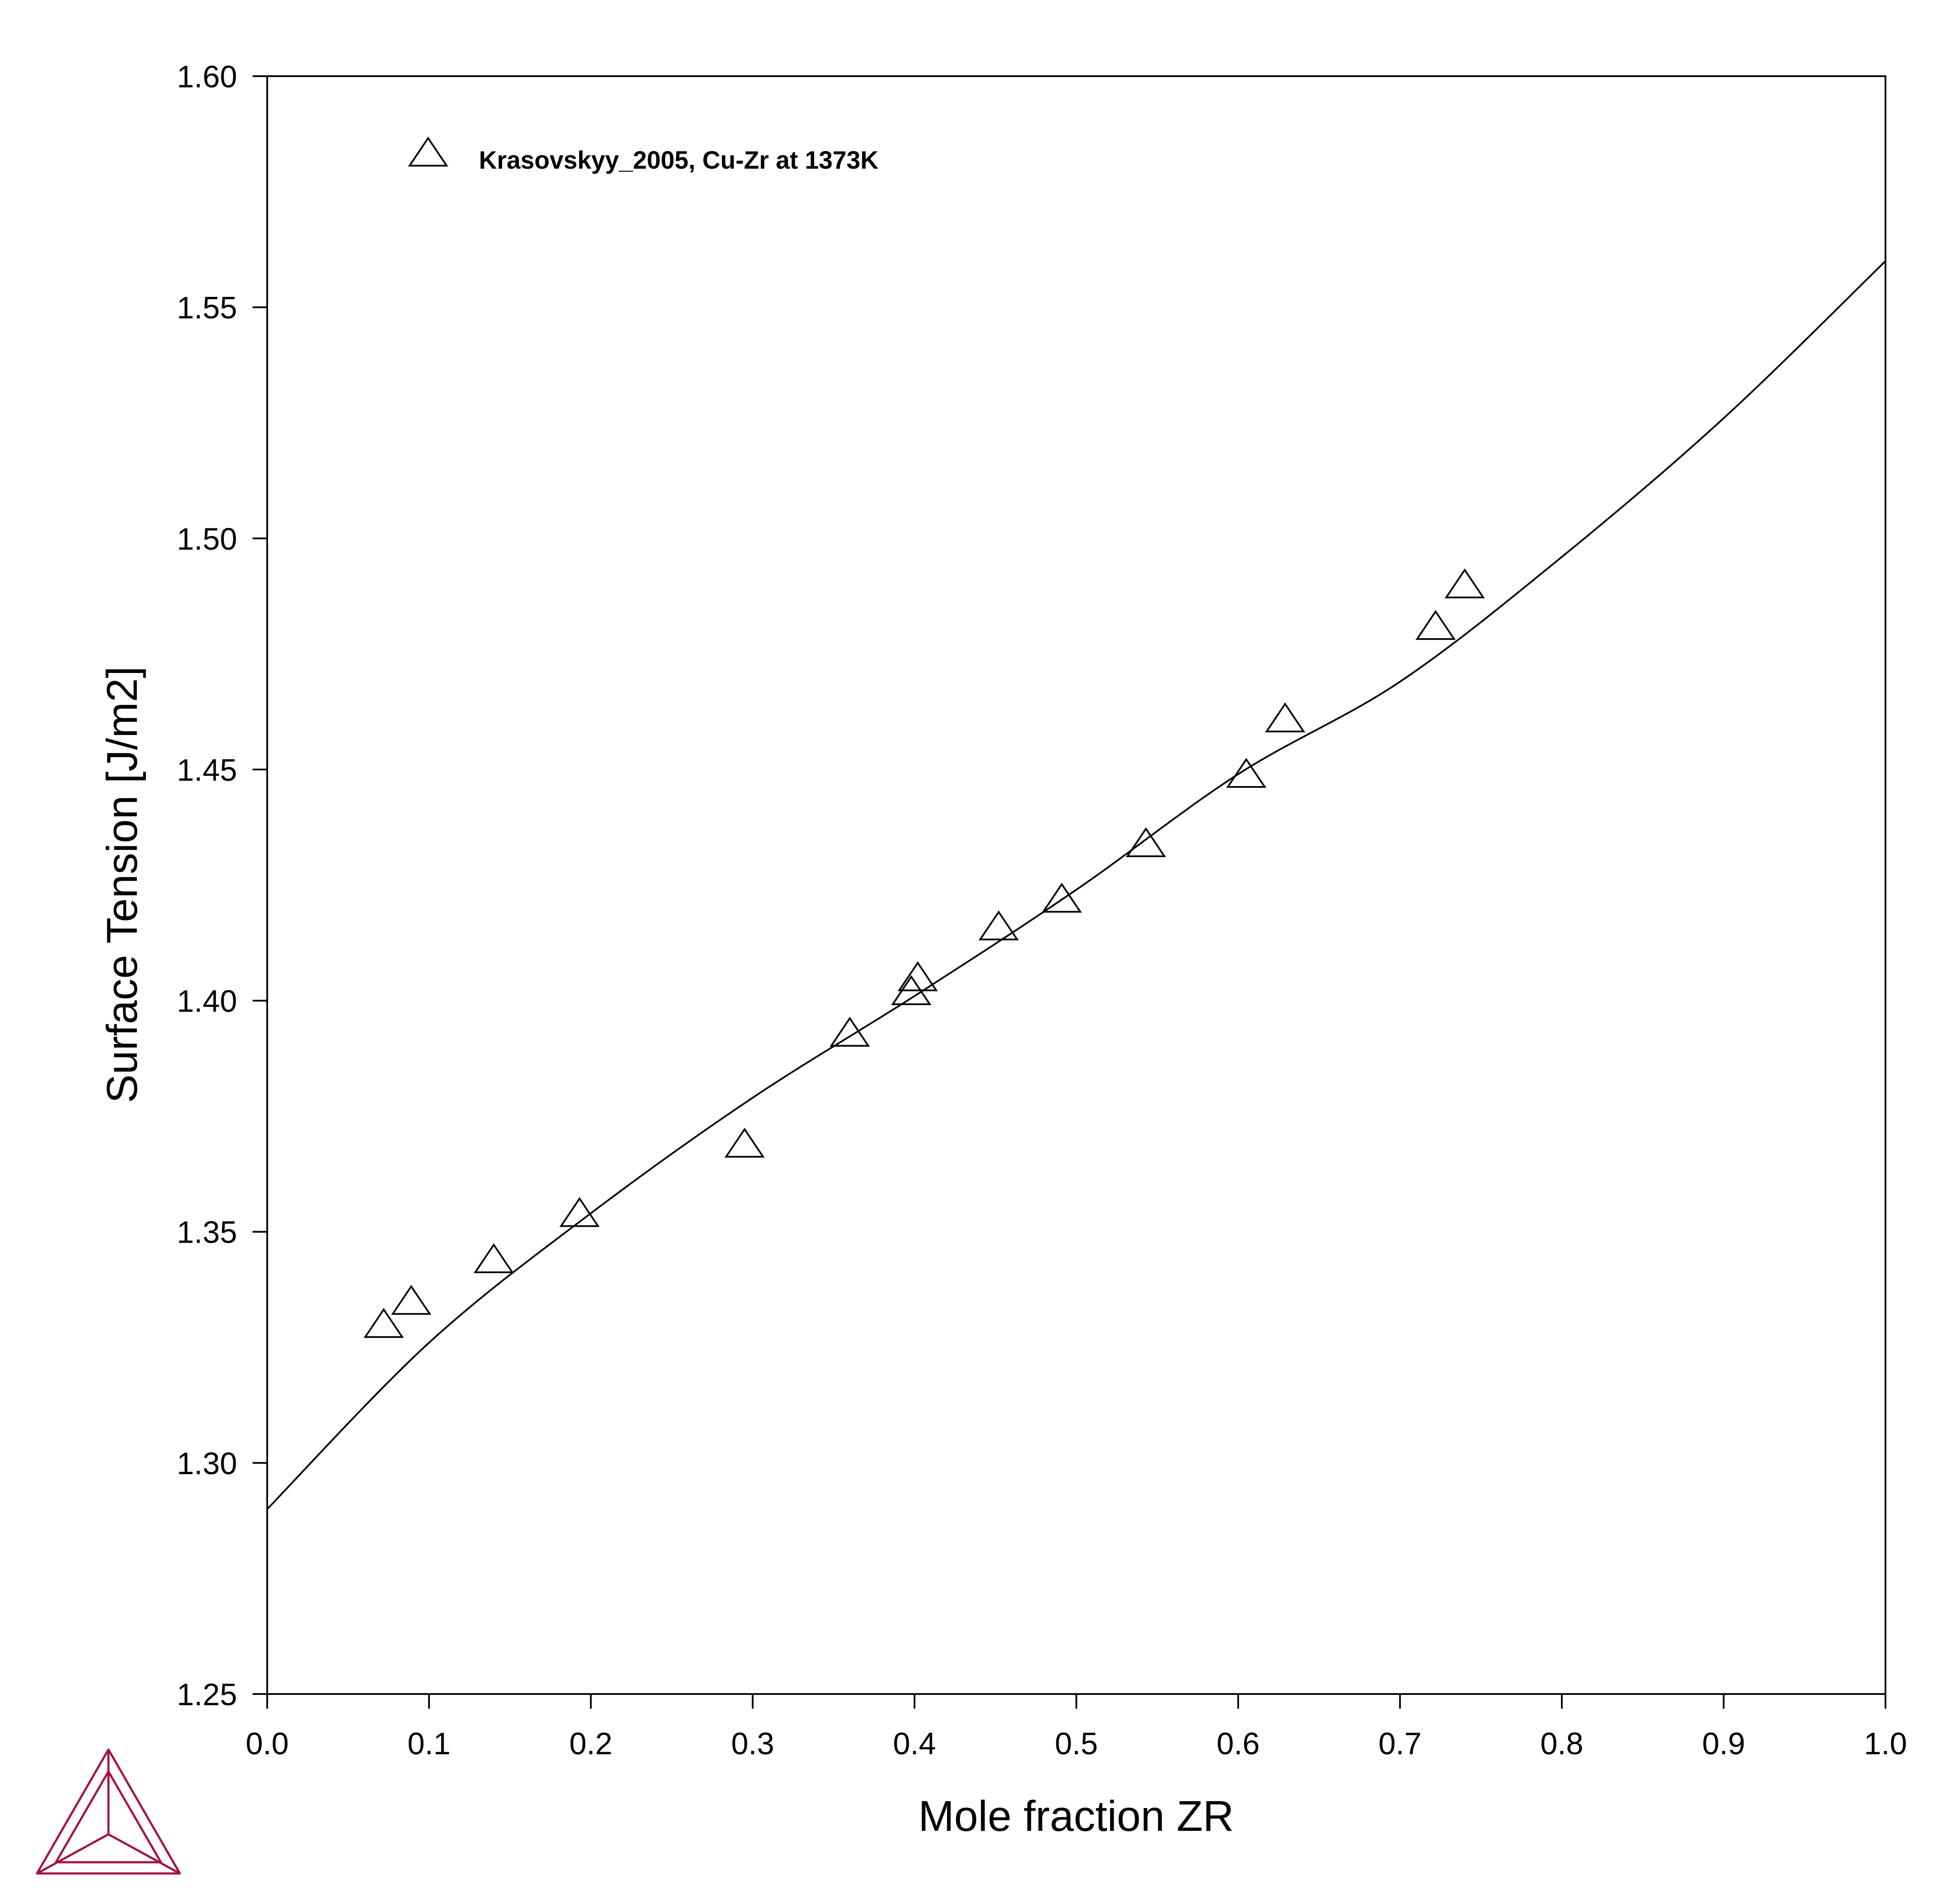 The height and width of the screenshot is (1904, 1947). Describe the element at coordinates (1885, 1744) in the screenshot. I see `x-tick-label: 1.0` at that location.